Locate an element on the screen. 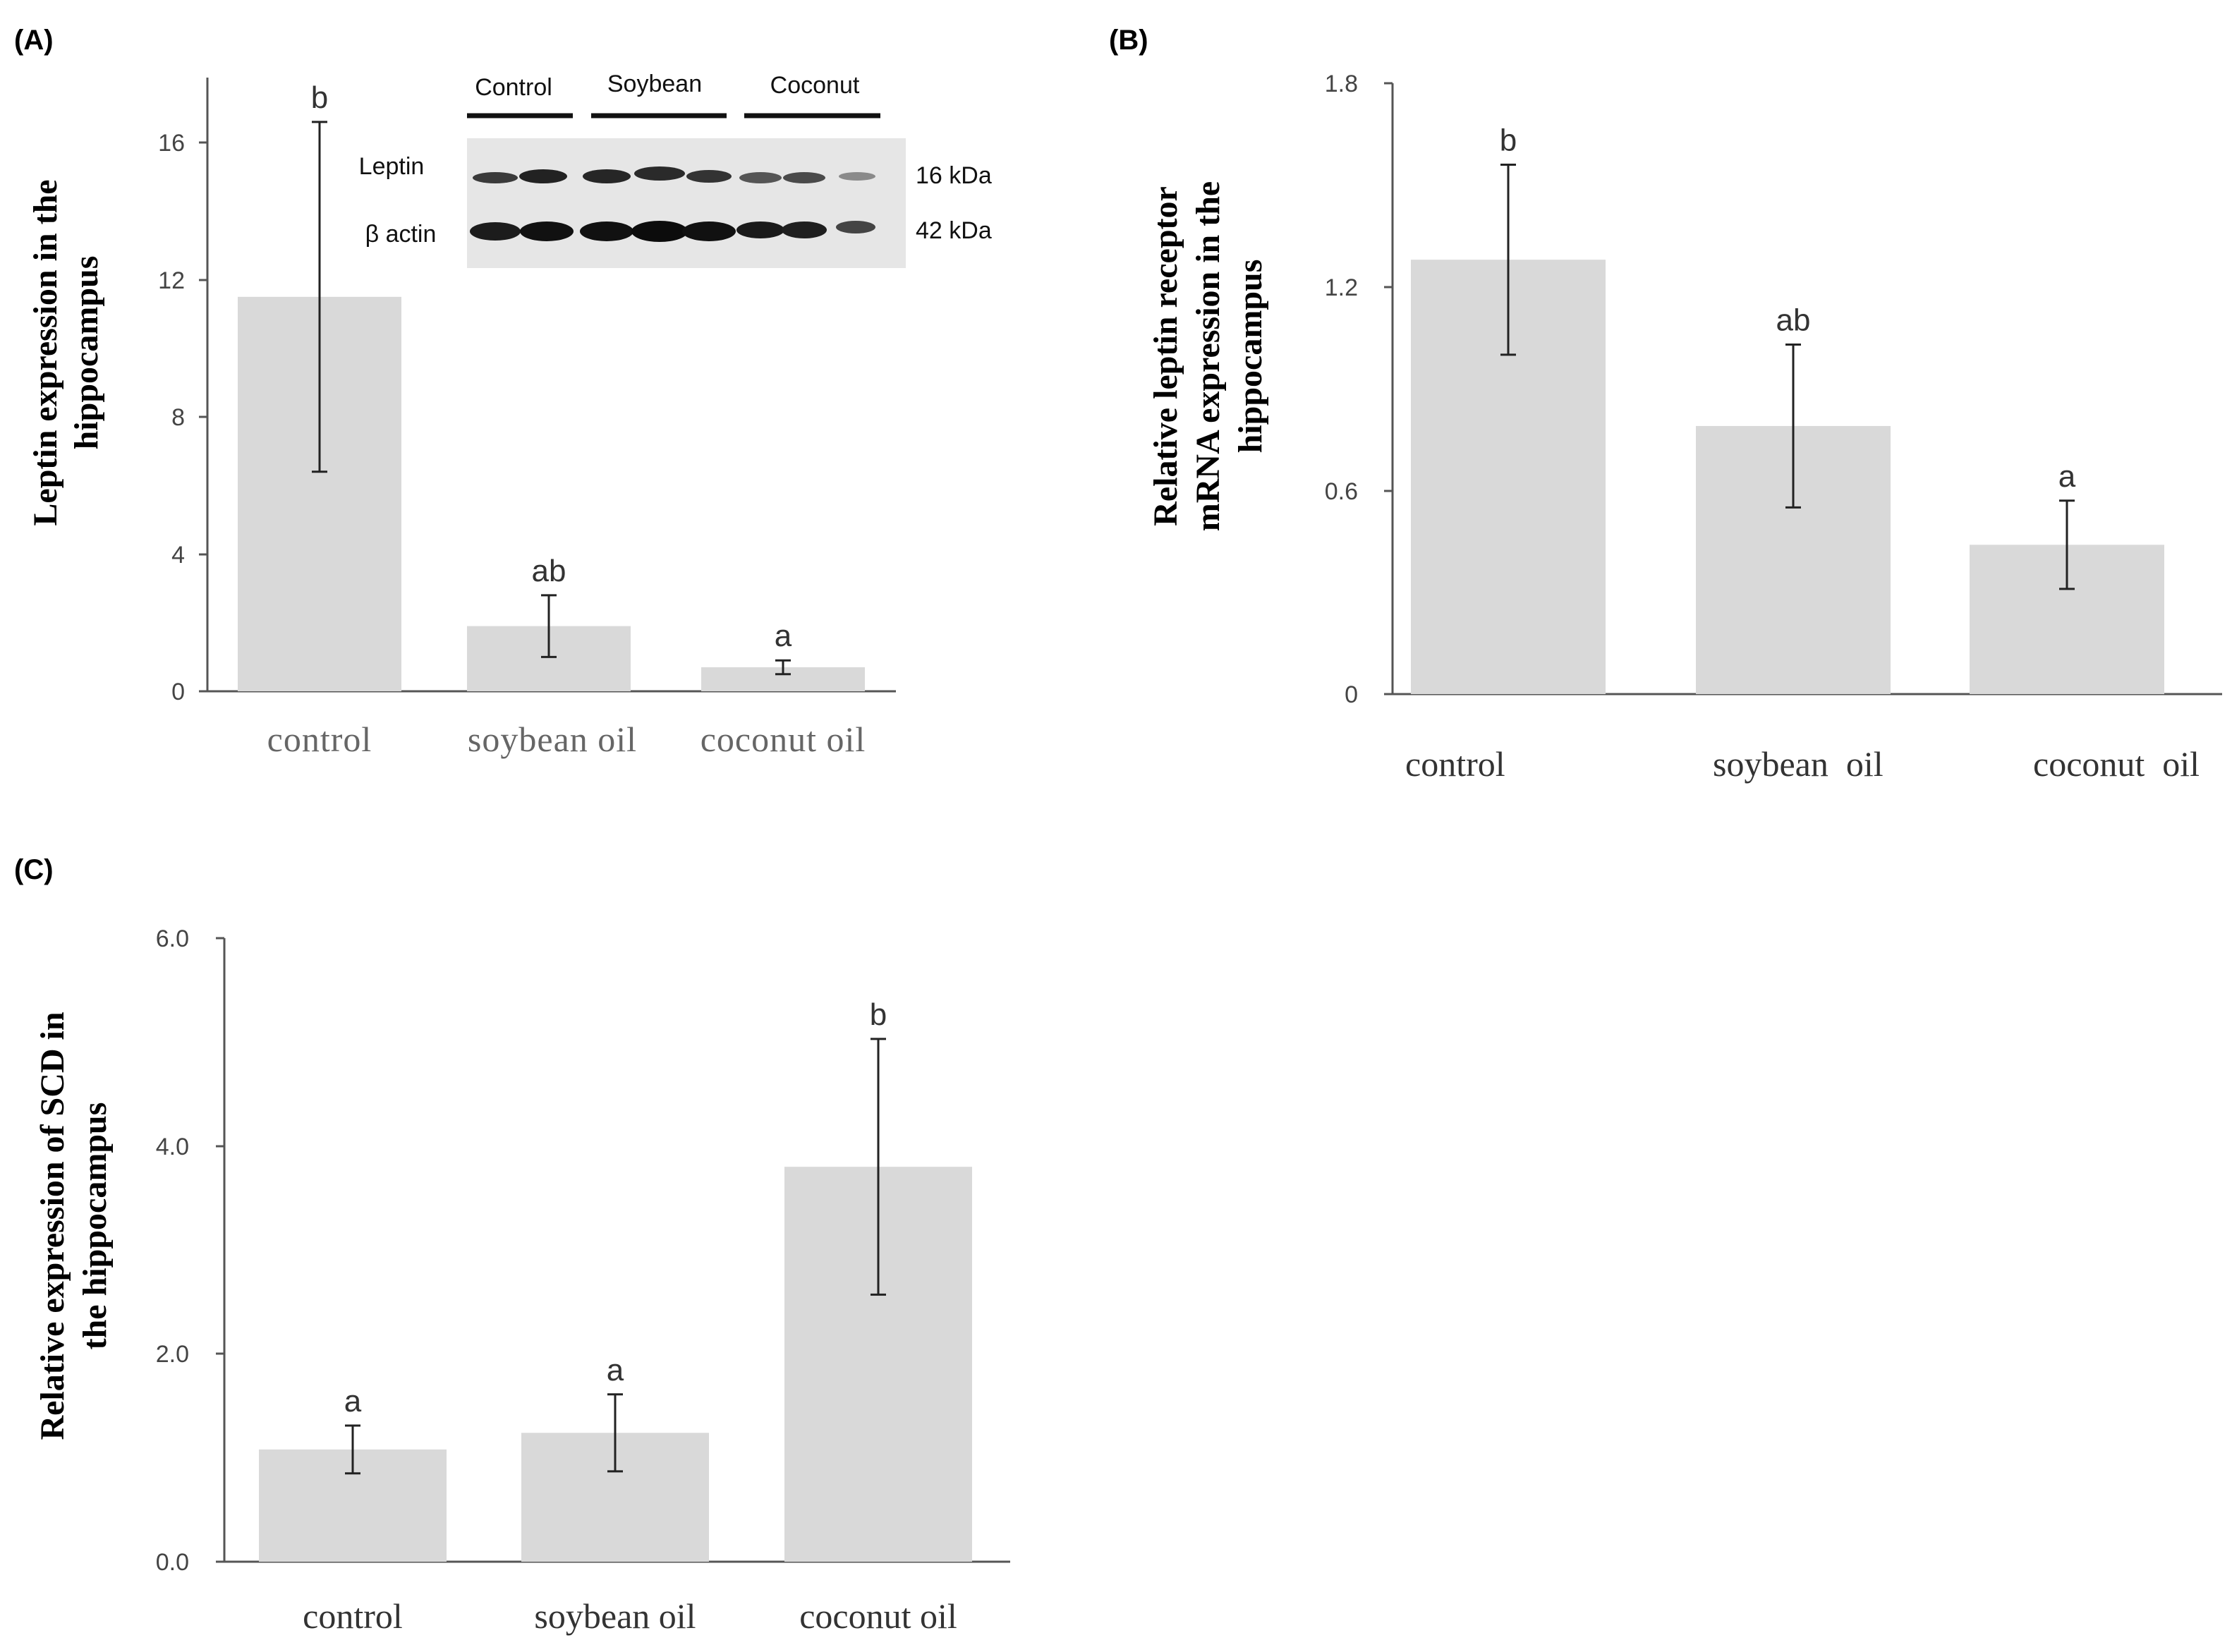 Image resolution: width=2232 pixels, height=1652 pixels. panel-a-ytick-label: 0 is located at coordinates (178, 692).